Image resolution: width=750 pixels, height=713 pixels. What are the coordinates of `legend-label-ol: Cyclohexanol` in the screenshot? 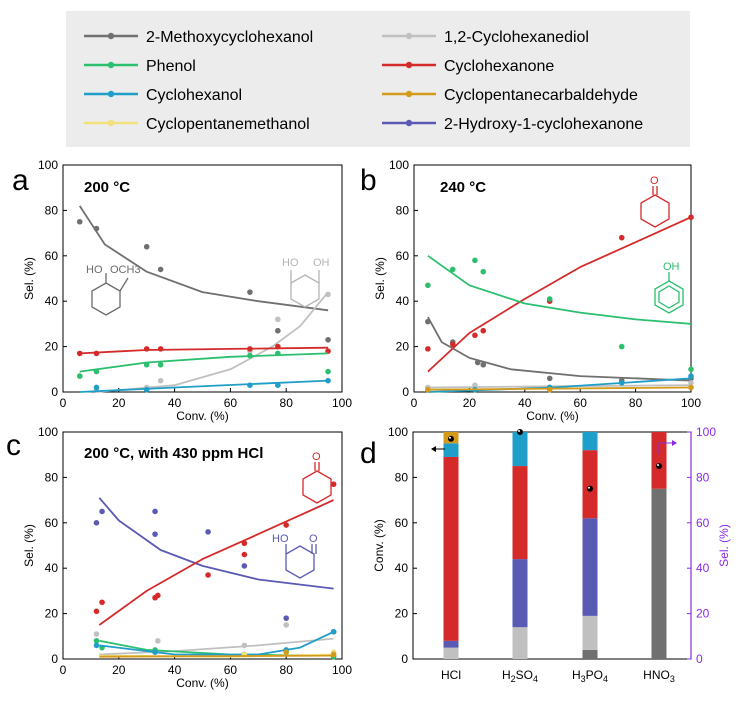 It's located at (194, 95).